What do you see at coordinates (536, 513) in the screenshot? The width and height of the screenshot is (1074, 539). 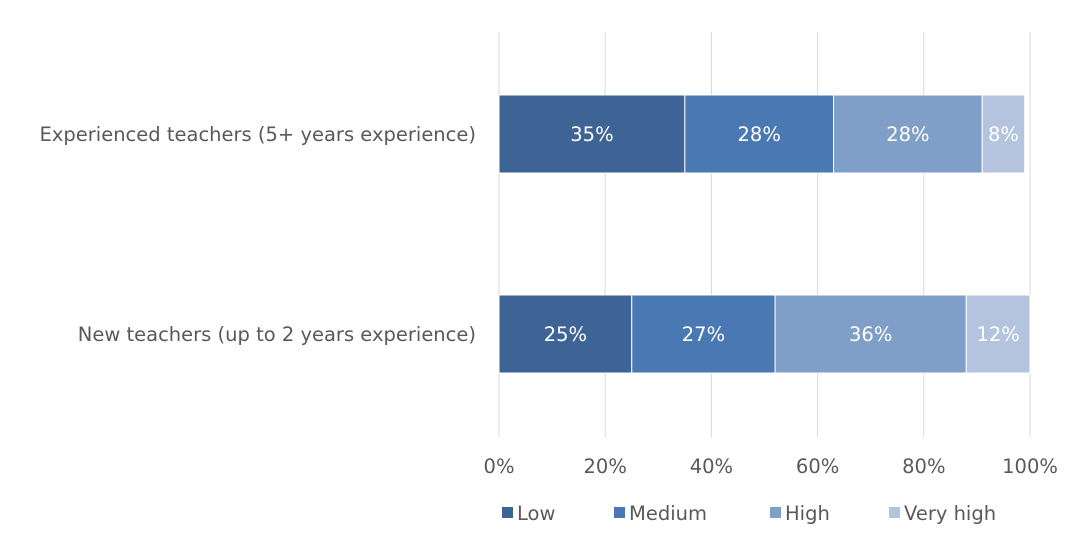 I see `legend-label: Low` at bounding box center [536, 513].